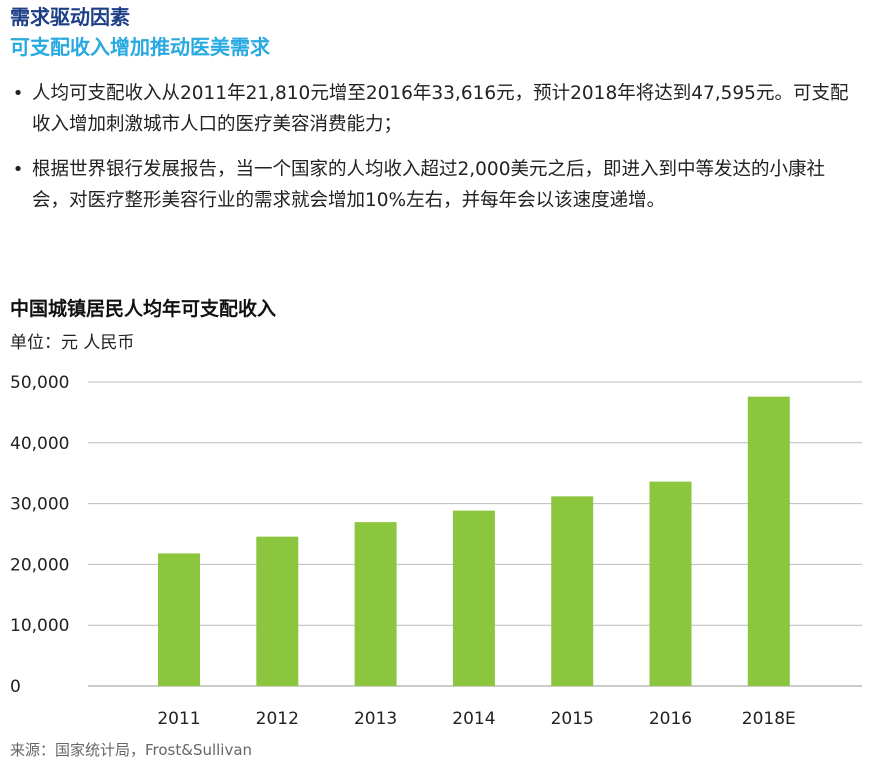 The image size is (877, 775). What do you see at coordinates (572, 719) in the screenshot?
I see `x-tick-label: 2015` at bounding box center [572, 719].